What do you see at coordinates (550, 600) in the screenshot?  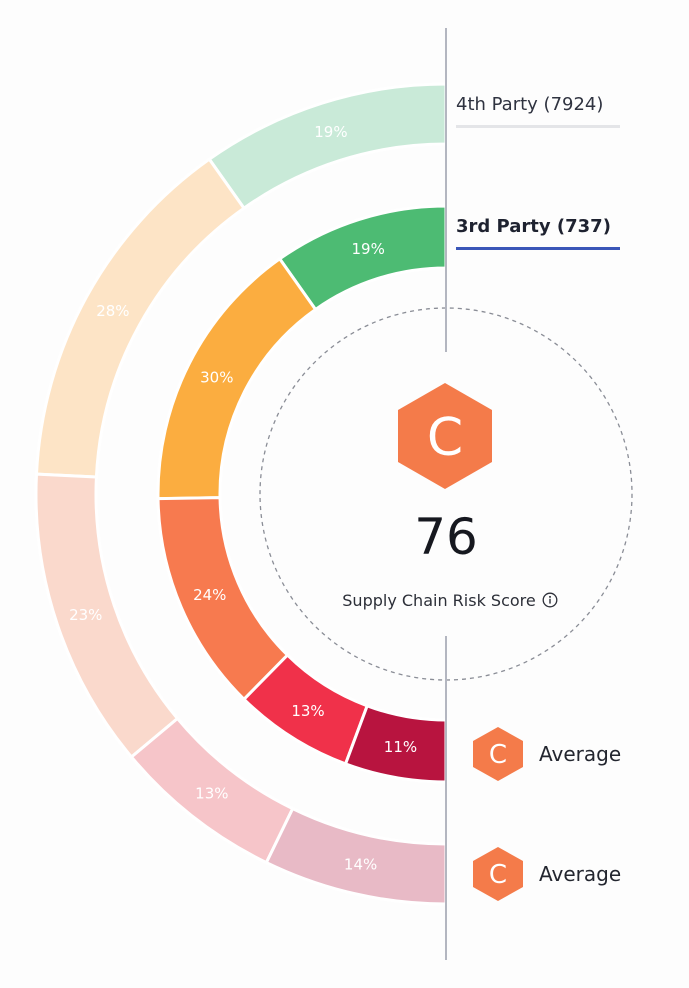 I see `info-icon` at bounding box center [550, 600].